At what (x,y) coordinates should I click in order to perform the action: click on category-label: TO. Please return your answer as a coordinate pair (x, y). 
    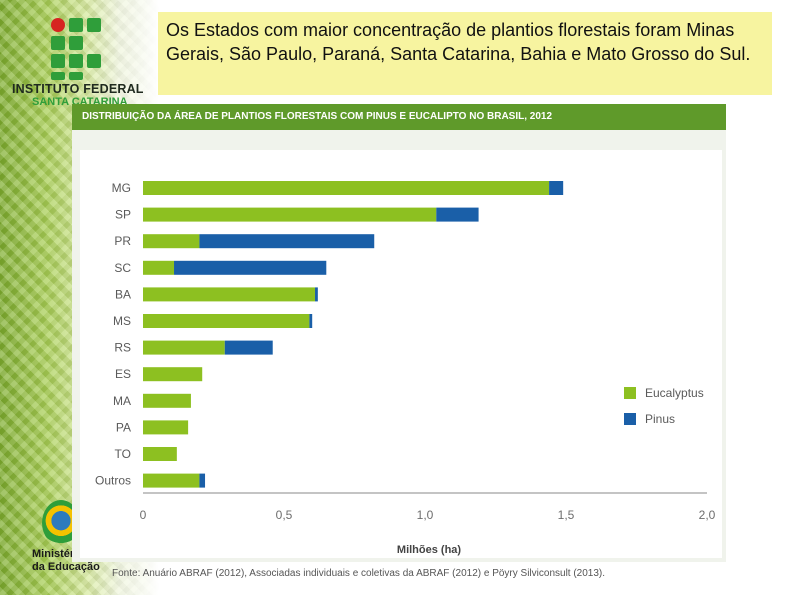
    Looking at the image, I should click on (123, 454).